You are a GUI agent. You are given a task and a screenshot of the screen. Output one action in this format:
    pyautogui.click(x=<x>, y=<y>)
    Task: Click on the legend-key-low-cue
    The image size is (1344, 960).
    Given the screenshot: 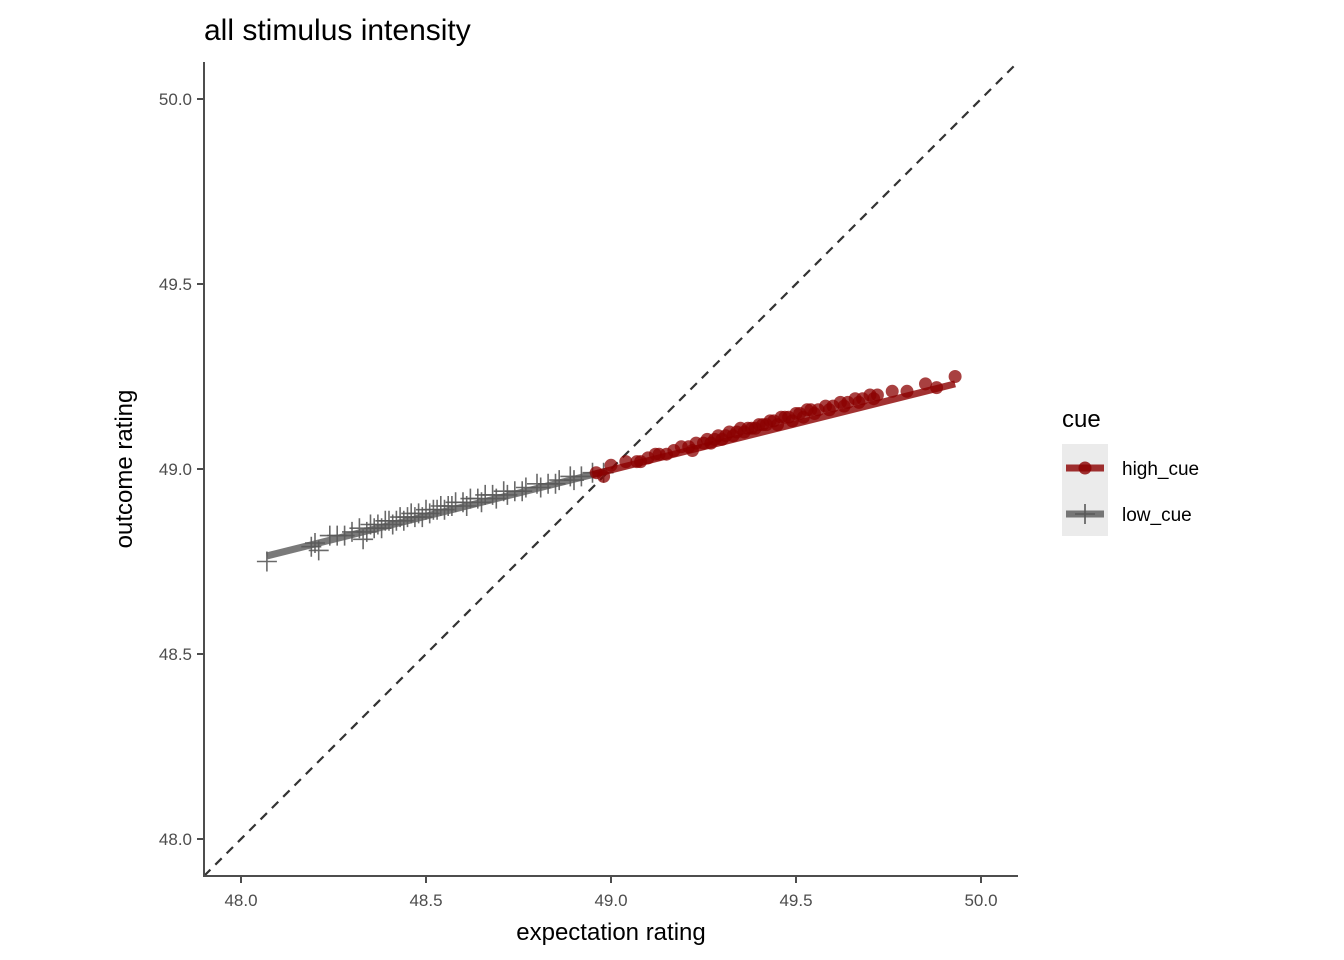 What is the action you would take?
    pyautogui.click(x=1085, y=514)
    